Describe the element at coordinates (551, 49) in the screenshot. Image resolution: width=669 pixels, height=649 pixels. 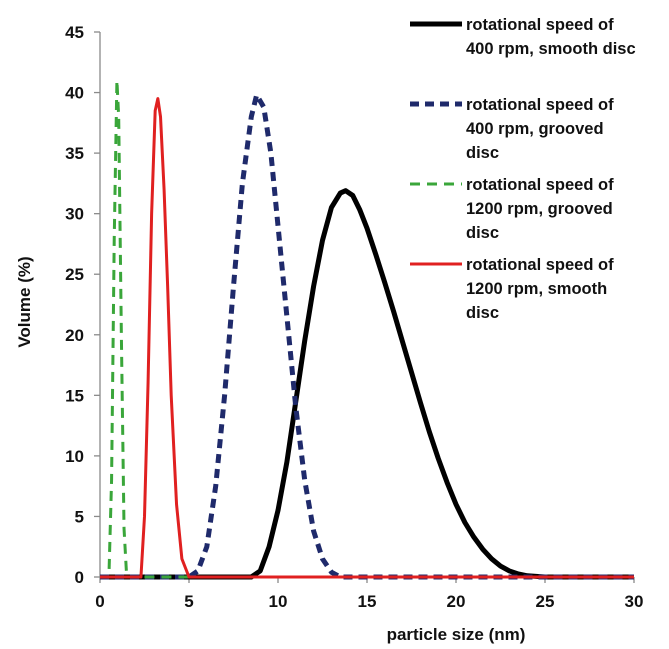
I see `legend-label-1: 400 rpm, smooth disc` at that location.